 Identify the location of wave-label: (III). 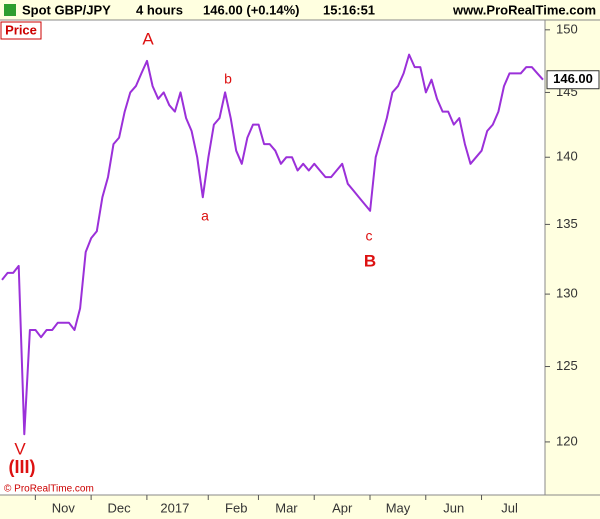
(22, 467).